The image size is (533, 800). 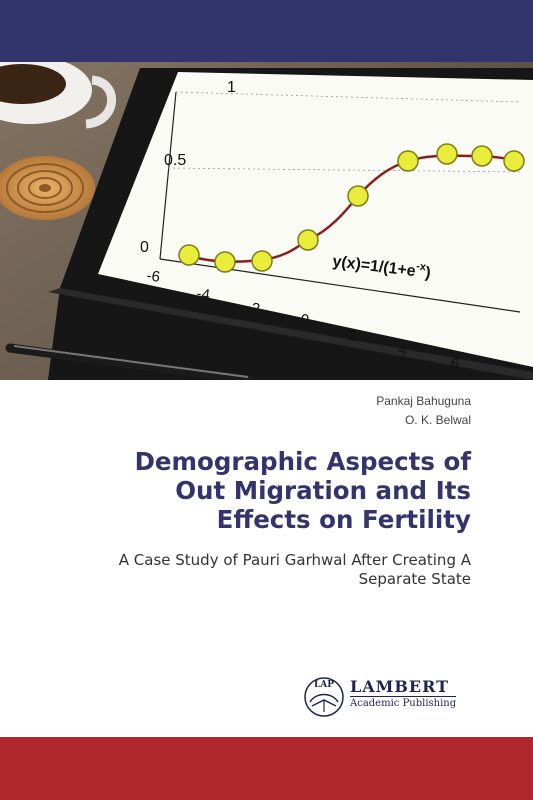 What do you see at coordinates (400, 686) in the screenshot?
I see `publisher-name: LAMBERT` at bounding box center [400, 686].